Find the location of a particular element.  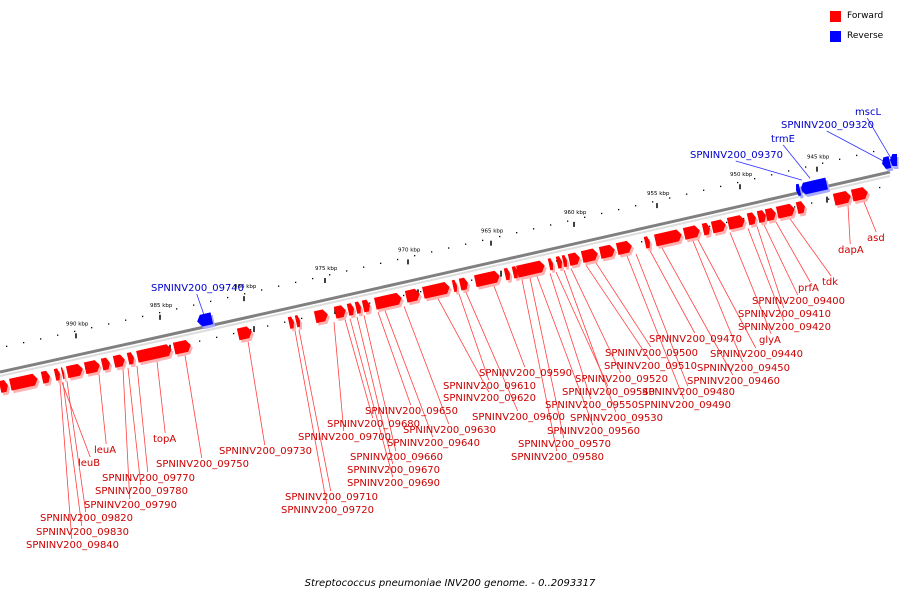

gene-label-forward: SPNINV200_09680 is located at coordinates (373, 424).